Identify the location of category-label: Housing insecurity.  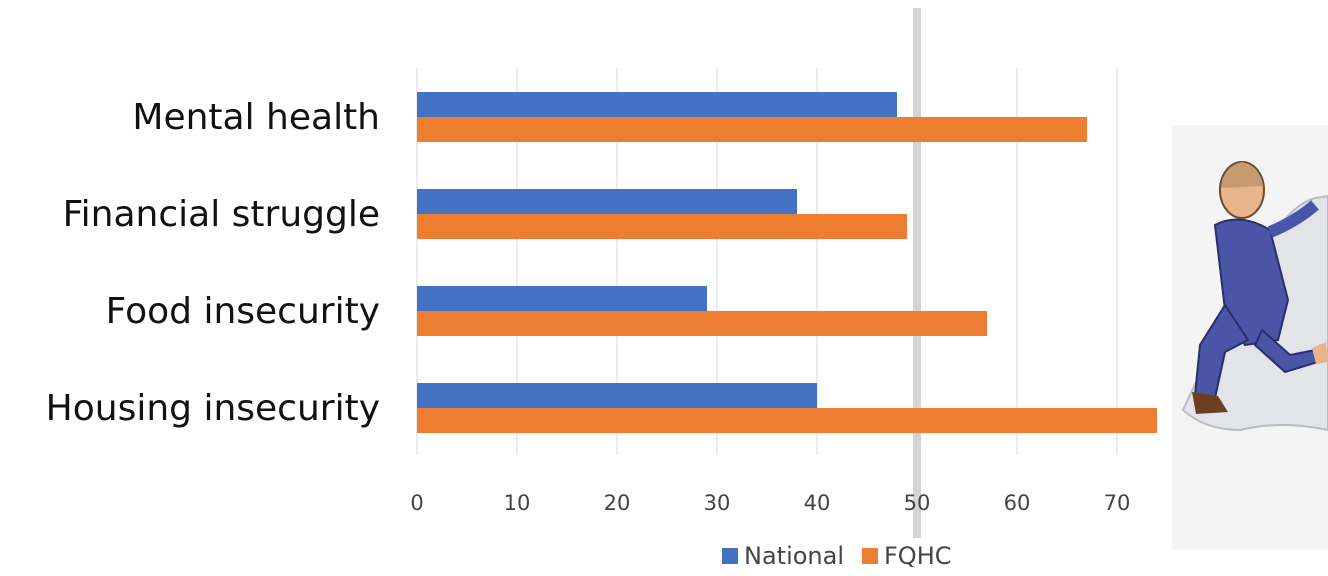
(213, 408).